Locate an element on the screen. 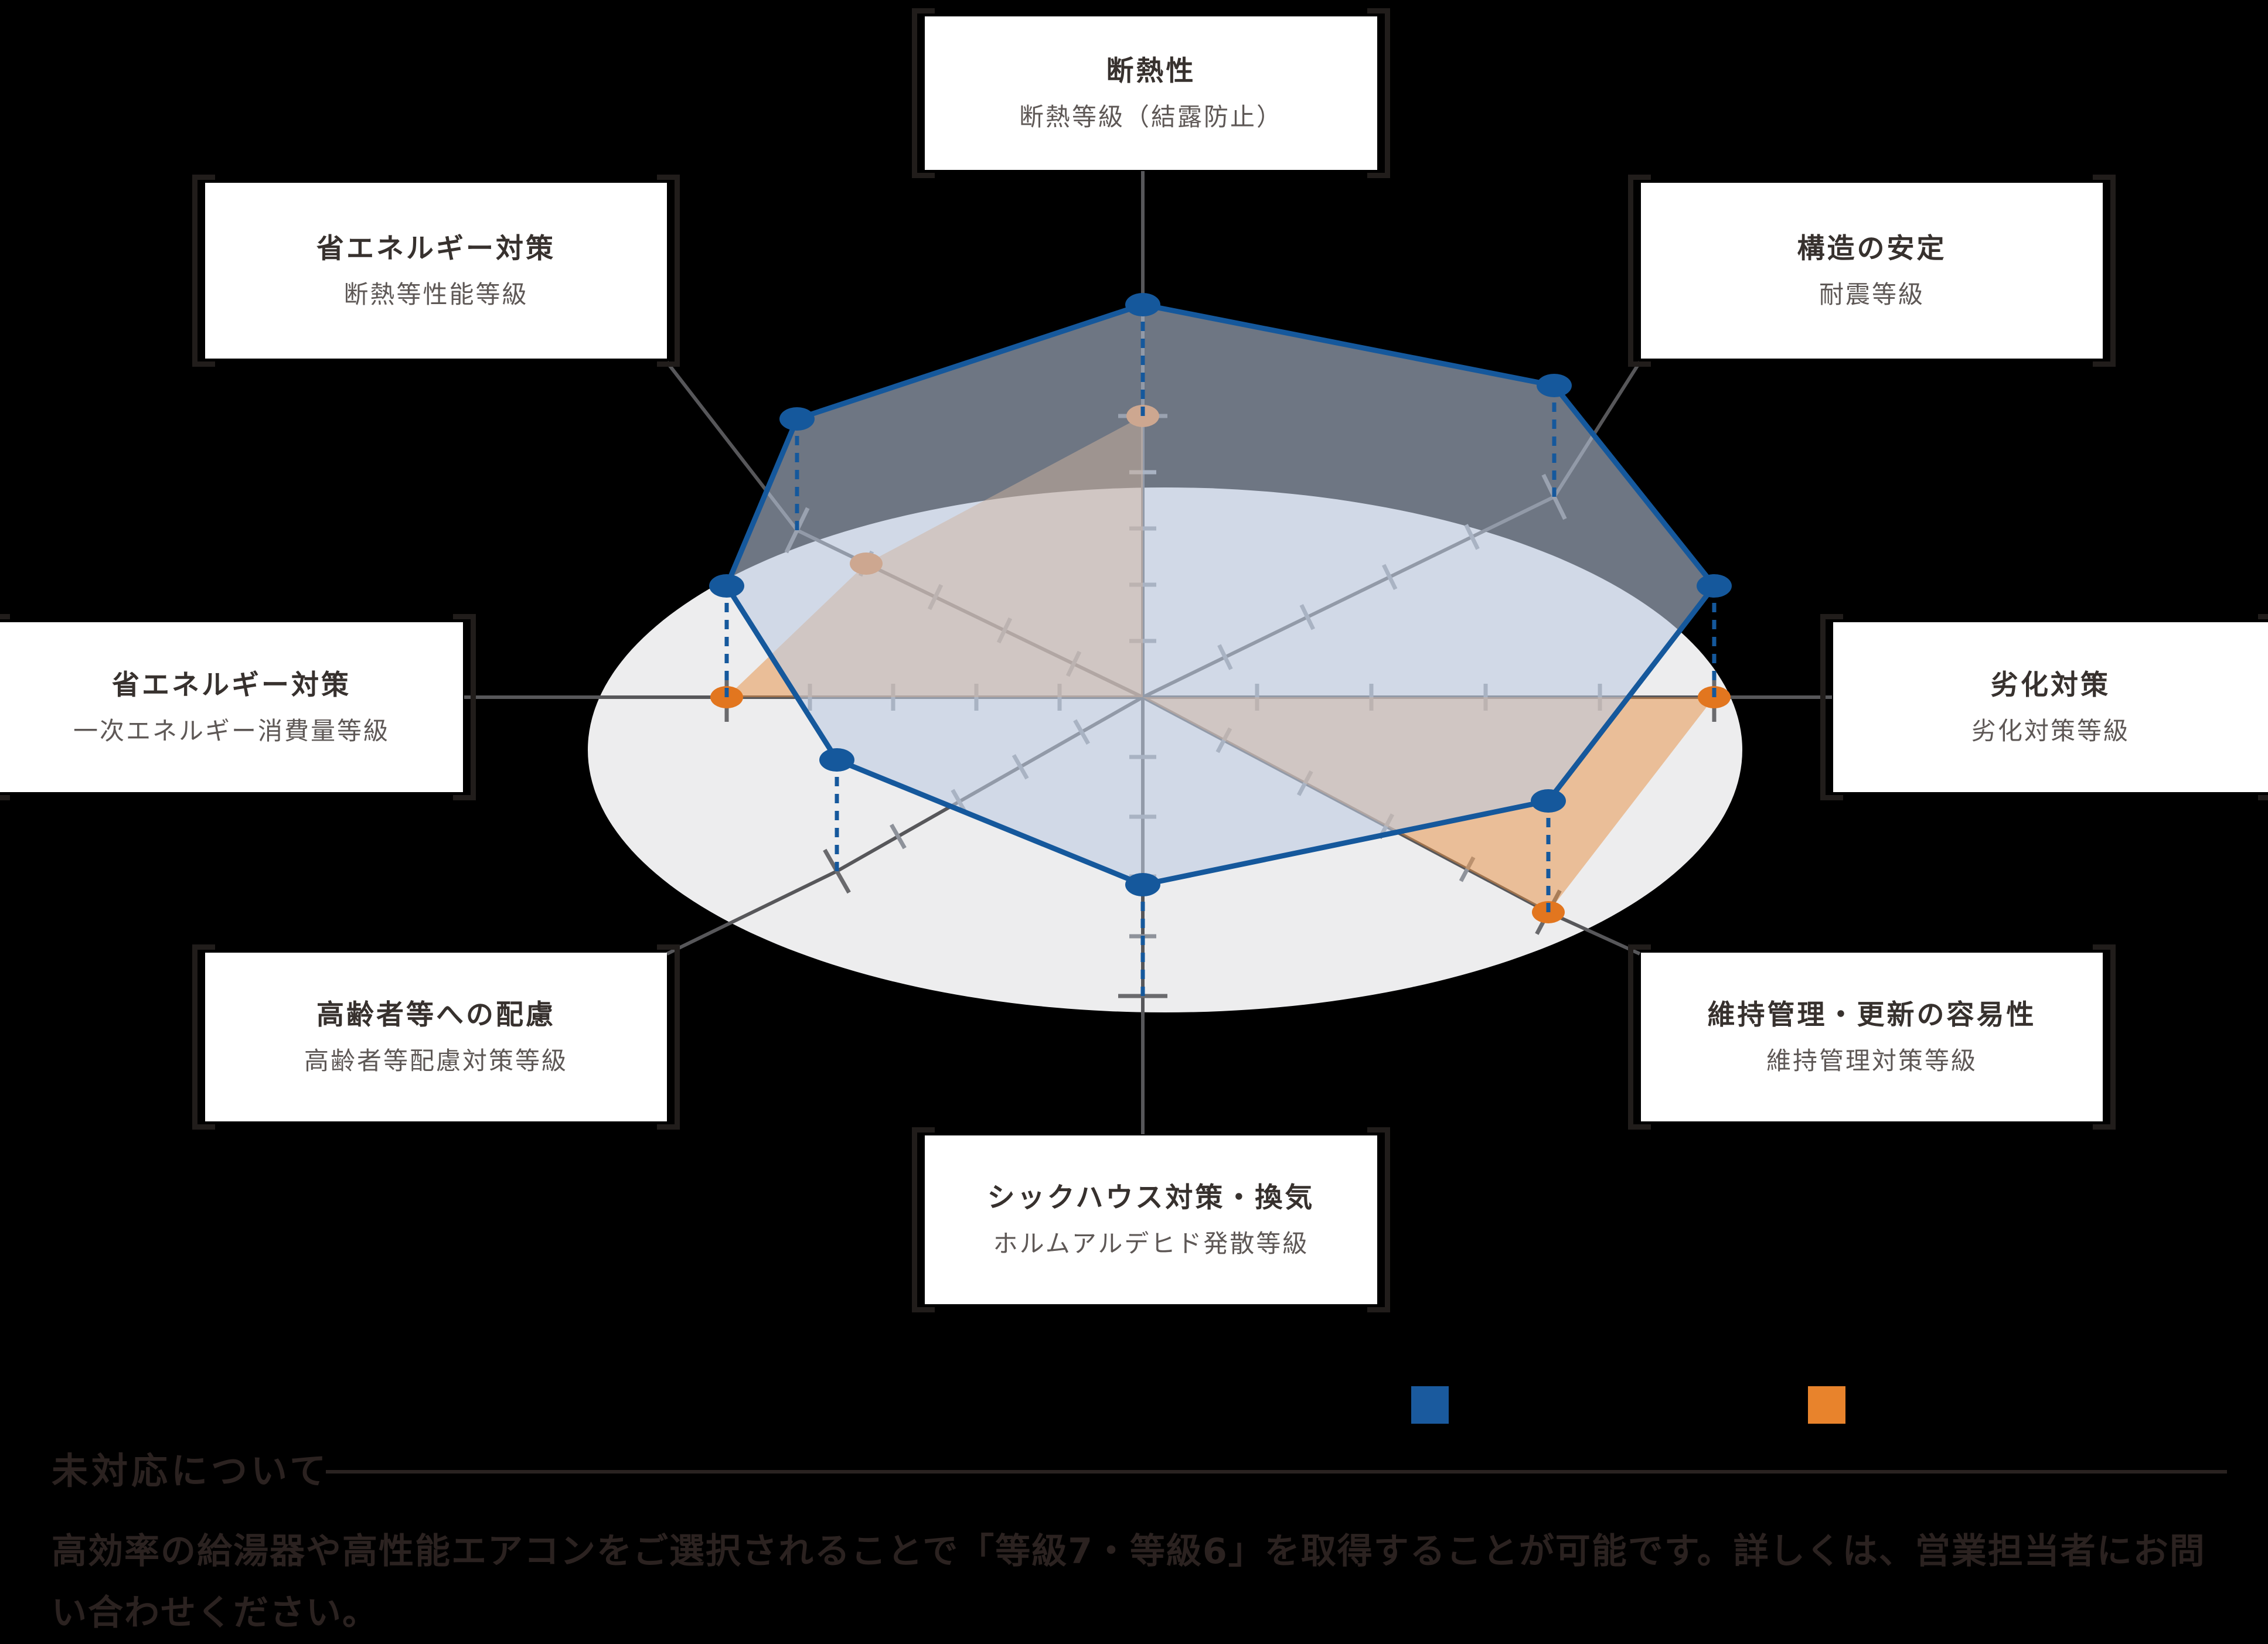  axis-subtitle: ホルムアルデヒド発散等級 is located at coordinates (1151, 1243).